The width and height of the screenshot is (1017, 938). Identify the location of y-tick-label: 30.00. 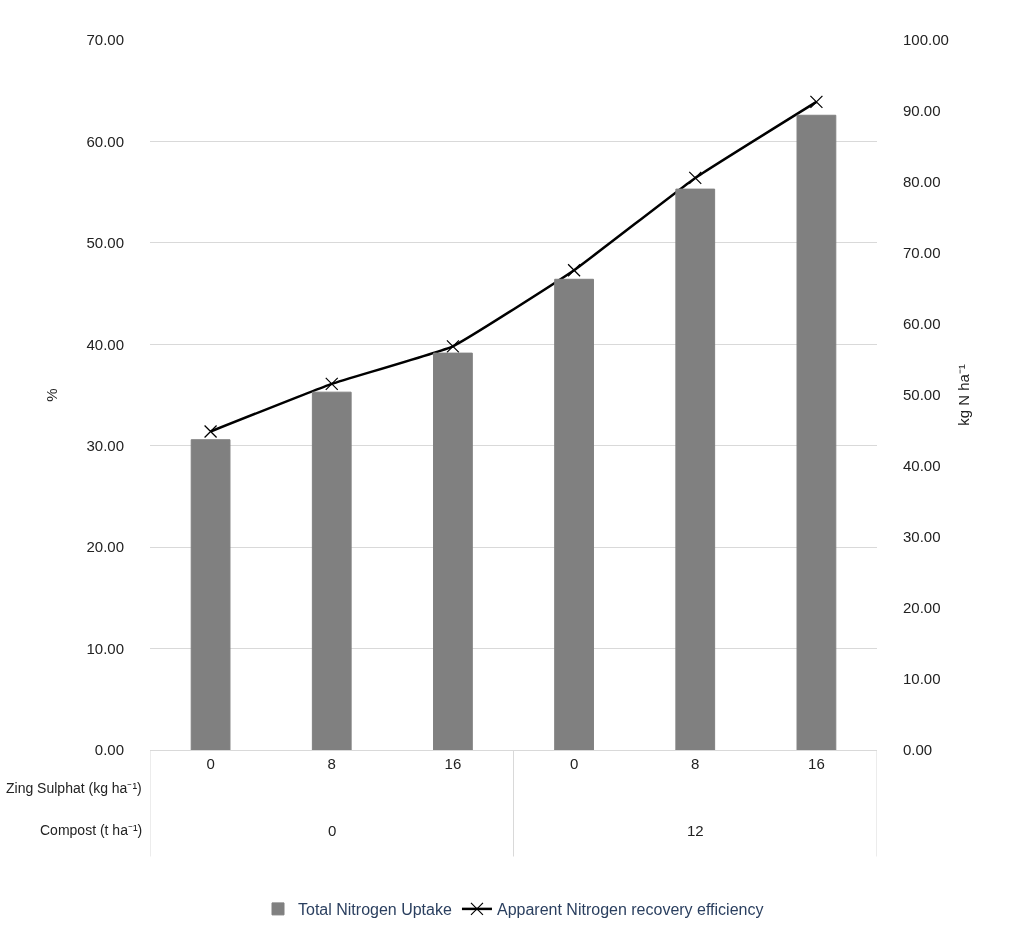
(105, 445).